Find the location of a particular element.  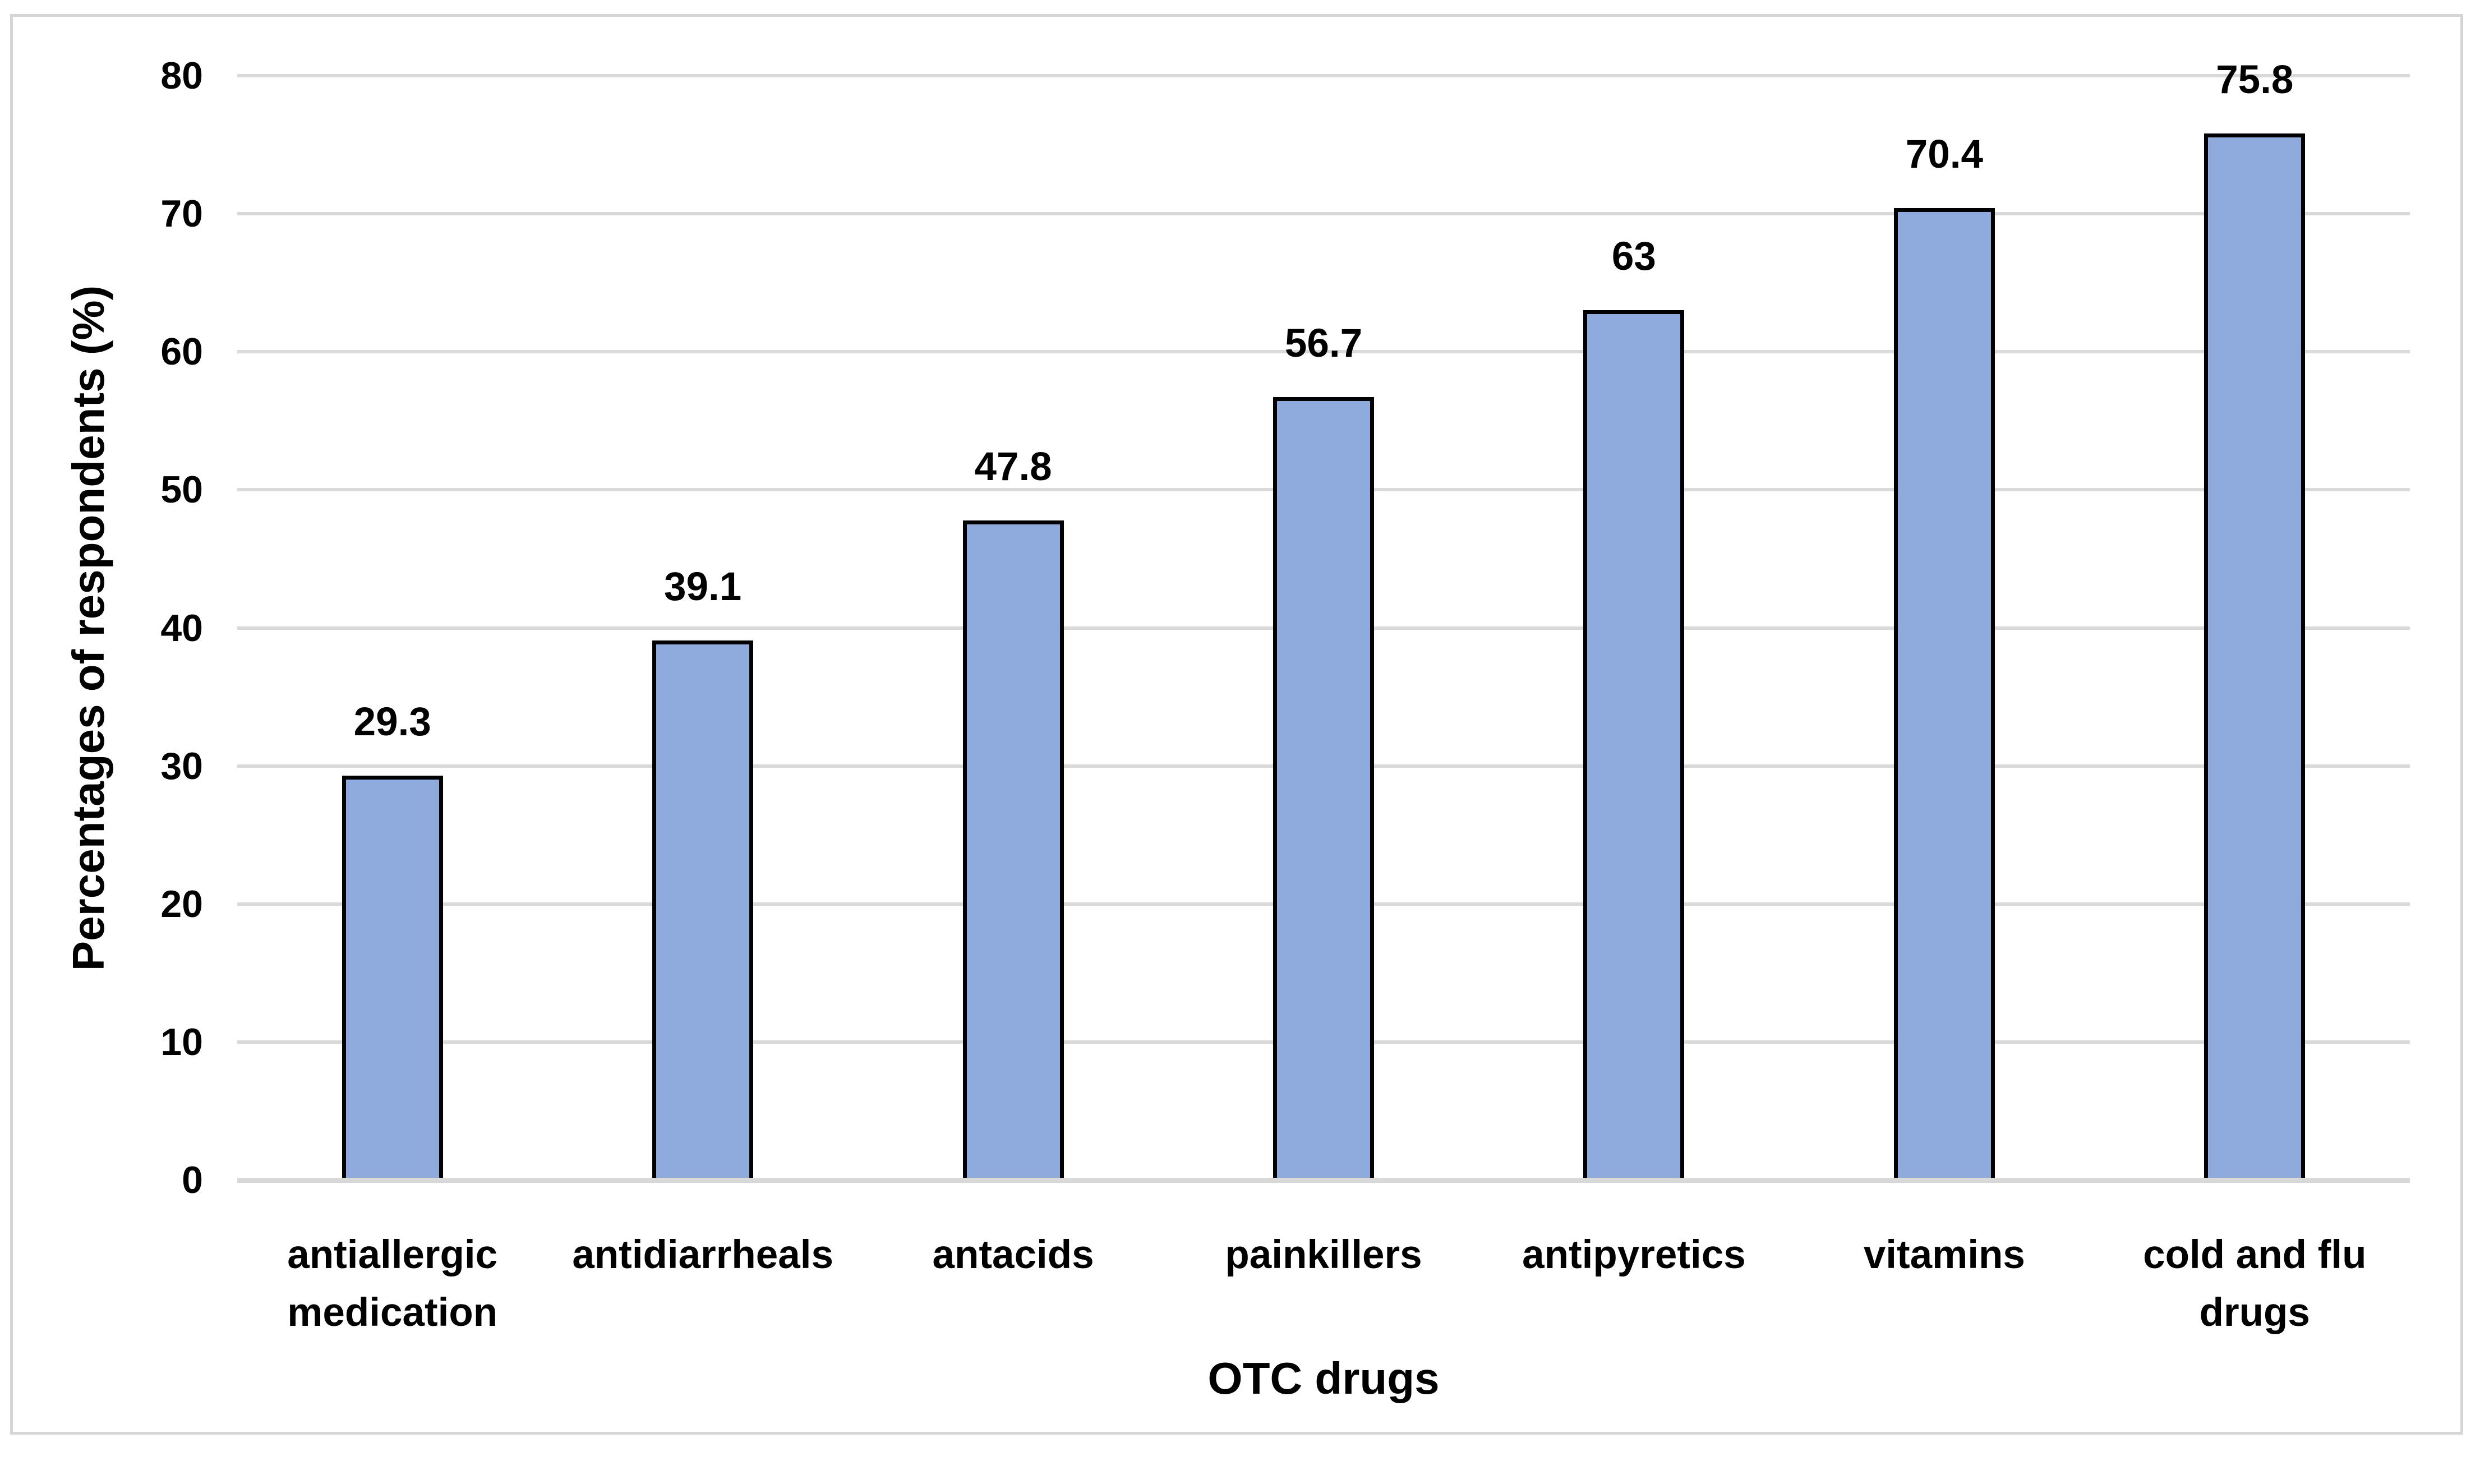

y-tick-label: 30 is located at coordinates (181, 765).